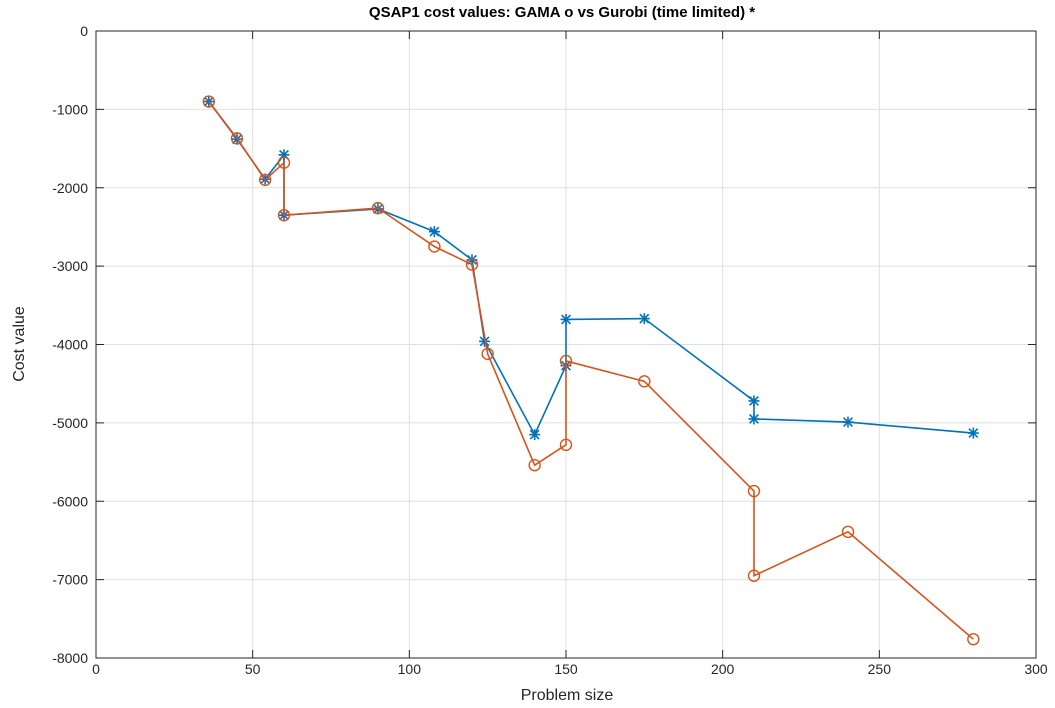  Describe the element at coordinates (880, 669) in the screenshot. I see `x-tick-label: 250` at that location.